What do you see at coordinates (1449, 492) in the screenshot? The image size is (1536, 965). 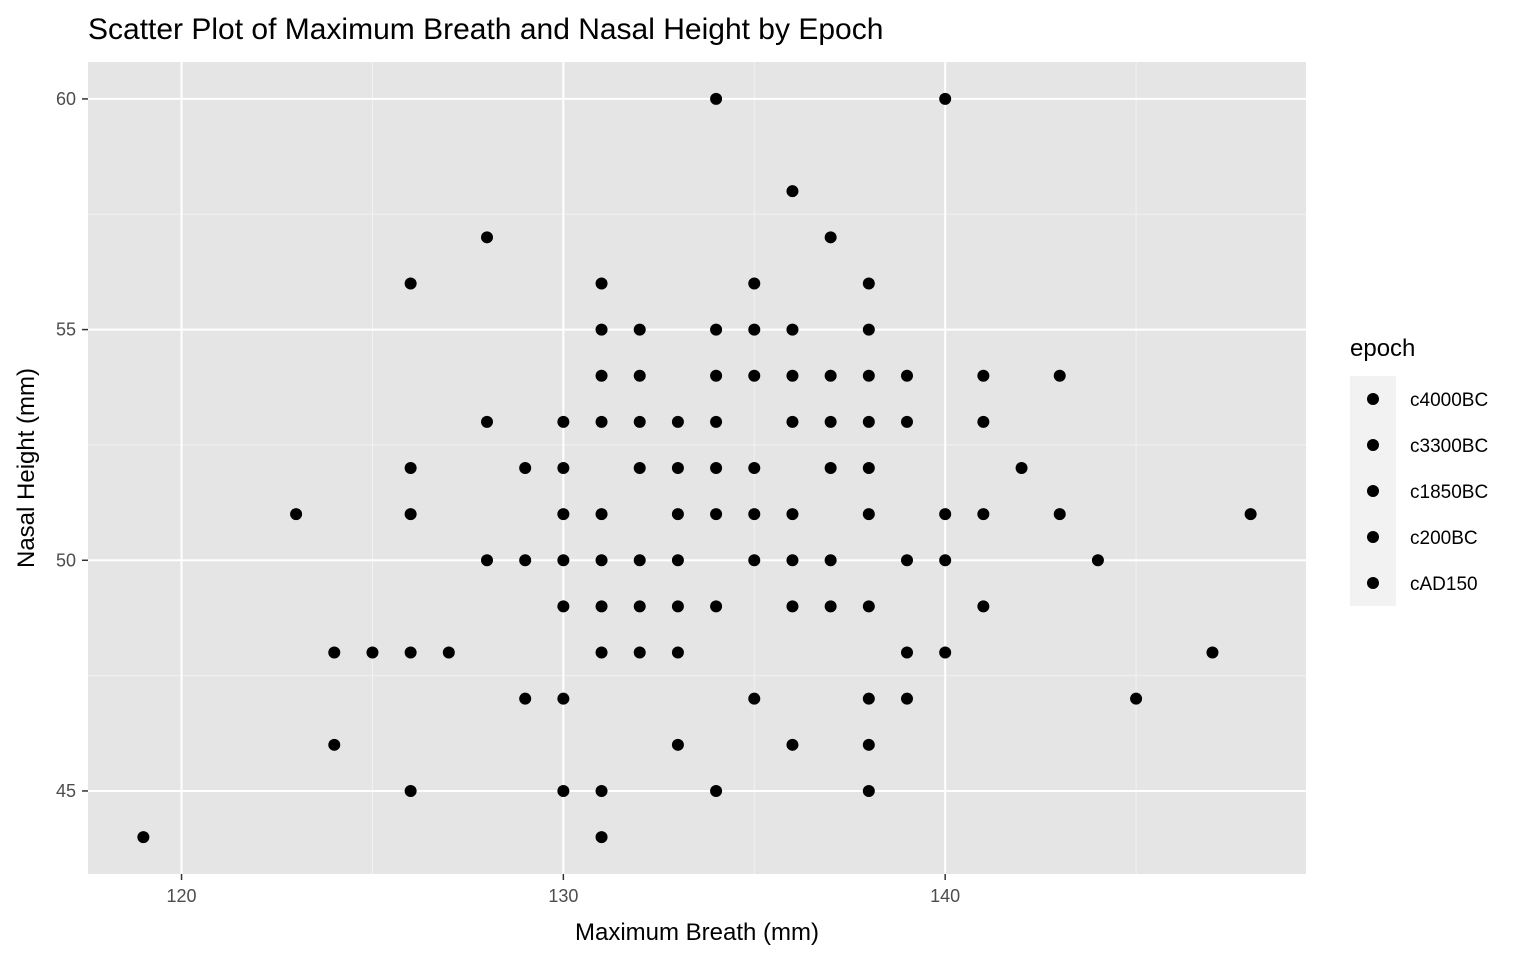 I see `legend-label: c1850BC` at bounding box center [1449, 492].